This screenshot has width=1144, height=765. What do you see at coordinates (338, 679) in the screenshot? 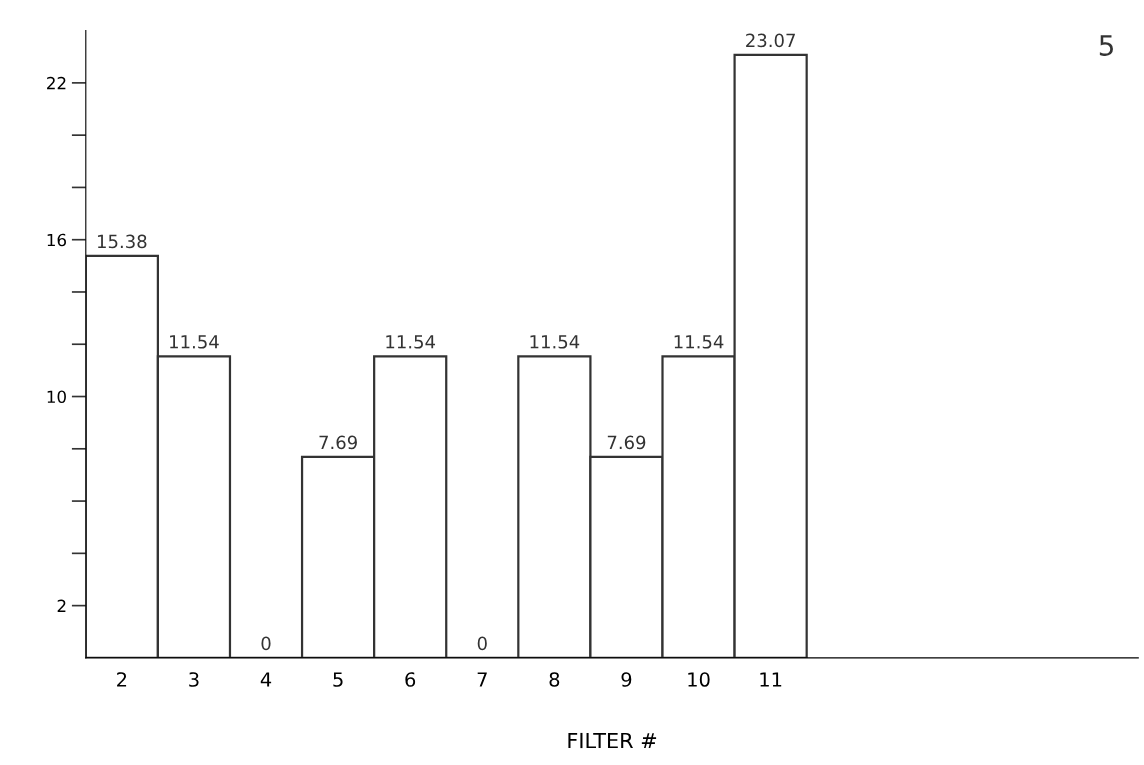
I see `x-tick-label: 5` at bounding box center [338, 679].